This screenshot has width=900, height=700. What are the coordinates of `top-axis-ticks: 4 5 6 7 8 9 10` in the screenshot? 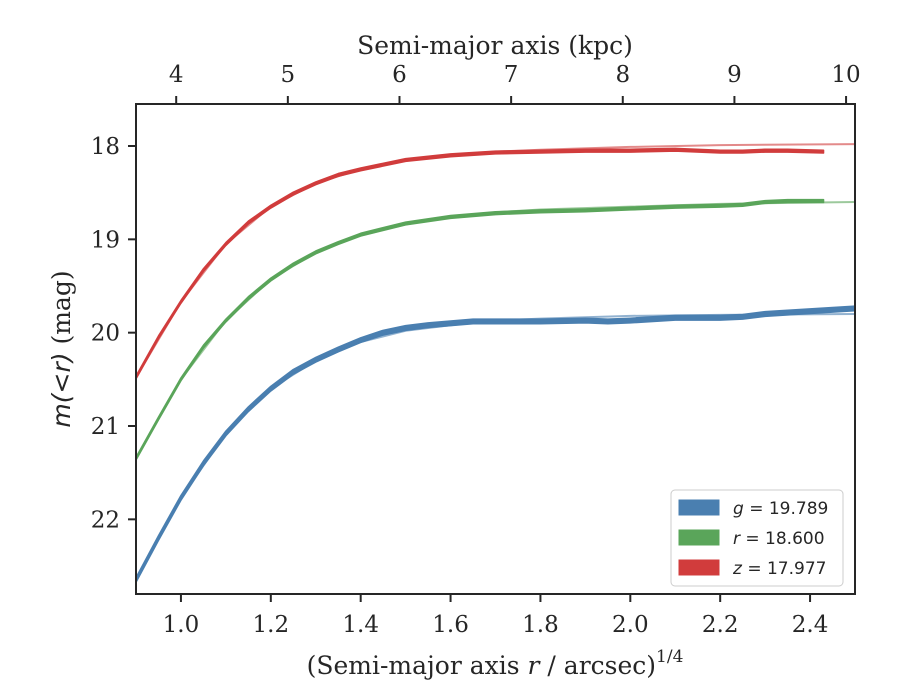 It's located at (515, 83).